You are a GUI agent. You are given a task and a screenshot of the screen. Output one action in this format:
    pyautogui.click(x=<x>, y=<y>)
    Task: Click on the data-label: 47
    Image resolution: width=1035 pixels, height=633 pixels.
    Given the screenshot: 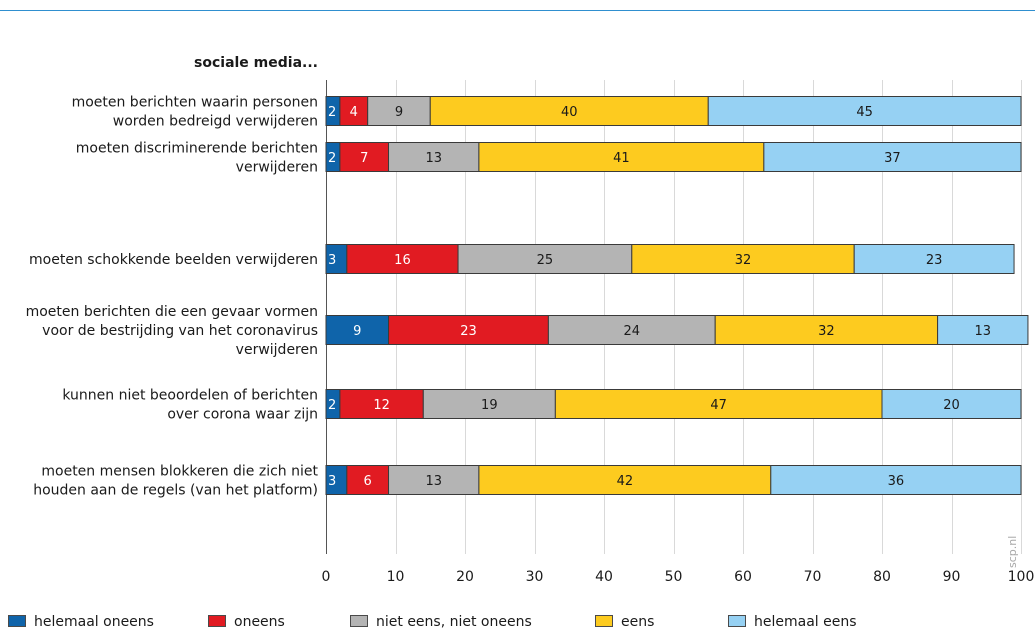 What is the action you would take?
    pyautogui.click(x=718, y=405)
    